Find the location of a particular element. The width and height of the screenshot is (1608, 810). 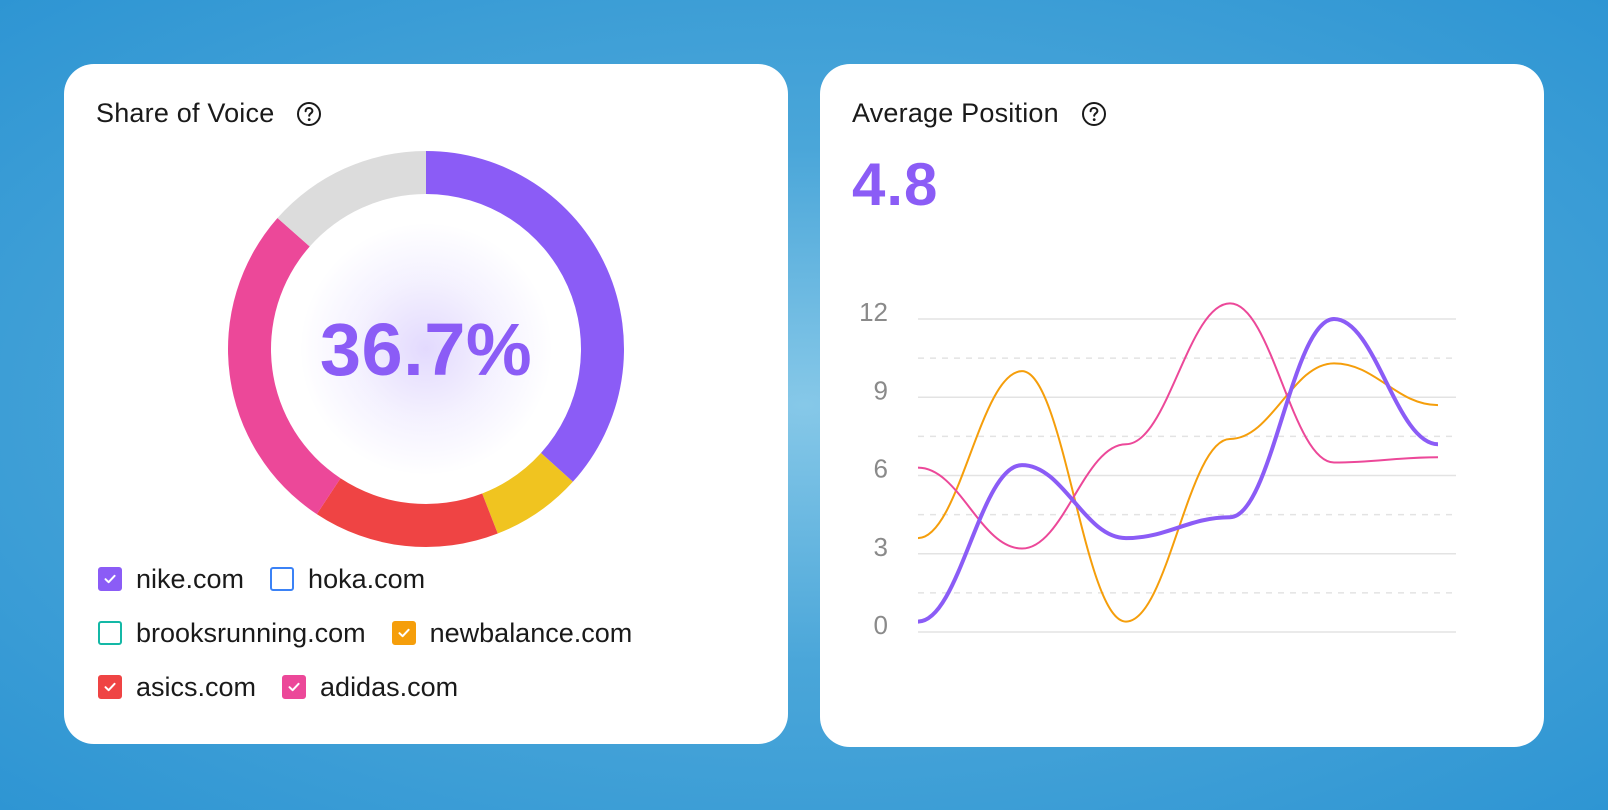

legend-item-newbalance-com: newbalance.com is located at coordinates (512, 633).